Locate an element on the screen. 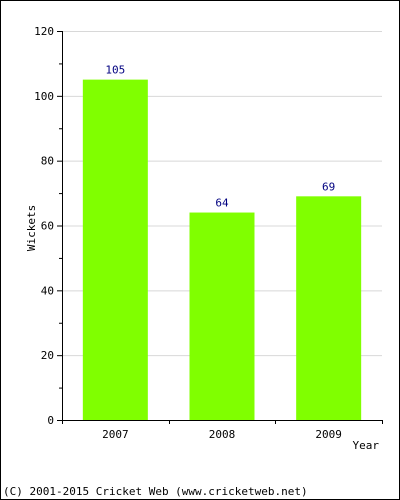  y-tick-label: 20 is located at coordinates (47, 355).